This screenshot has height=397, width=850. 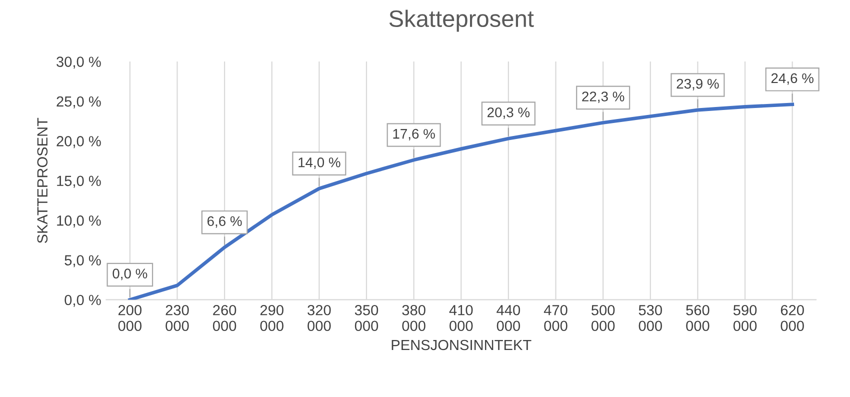 I want to click on x-tick-label: 530 000, so click(x=650, y=318).